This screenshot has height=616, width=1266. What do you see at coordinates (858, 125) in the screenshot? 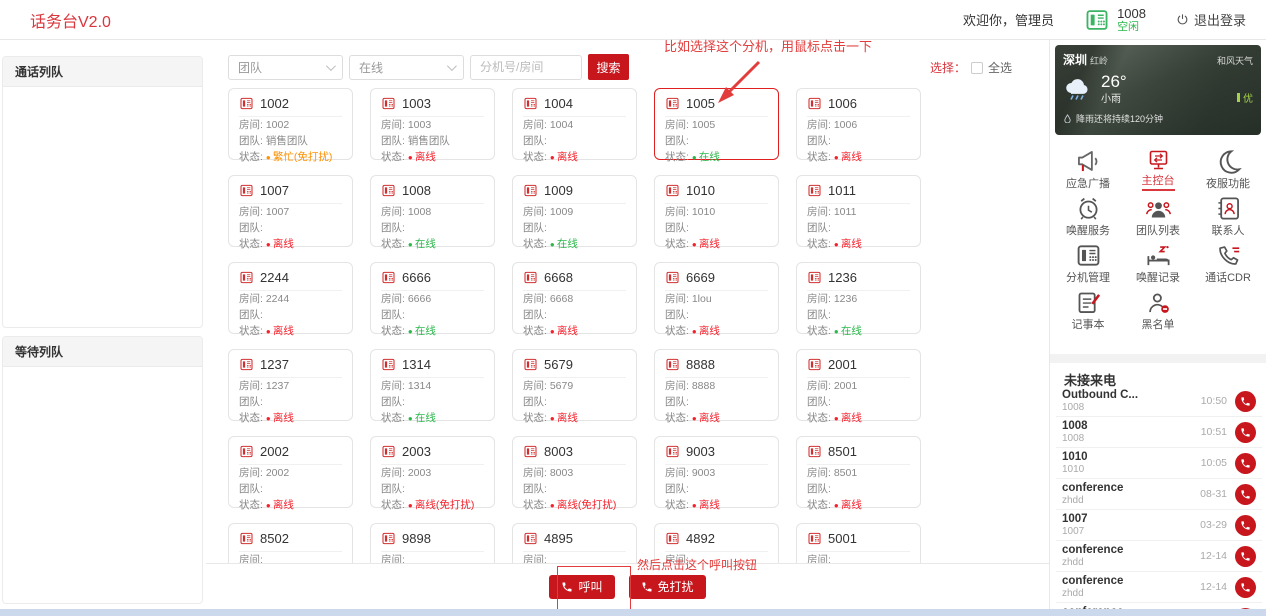
I see `extension-card: 1006 房间: 1006 团队: 状态: 离线` at bounding box center [858, 125].